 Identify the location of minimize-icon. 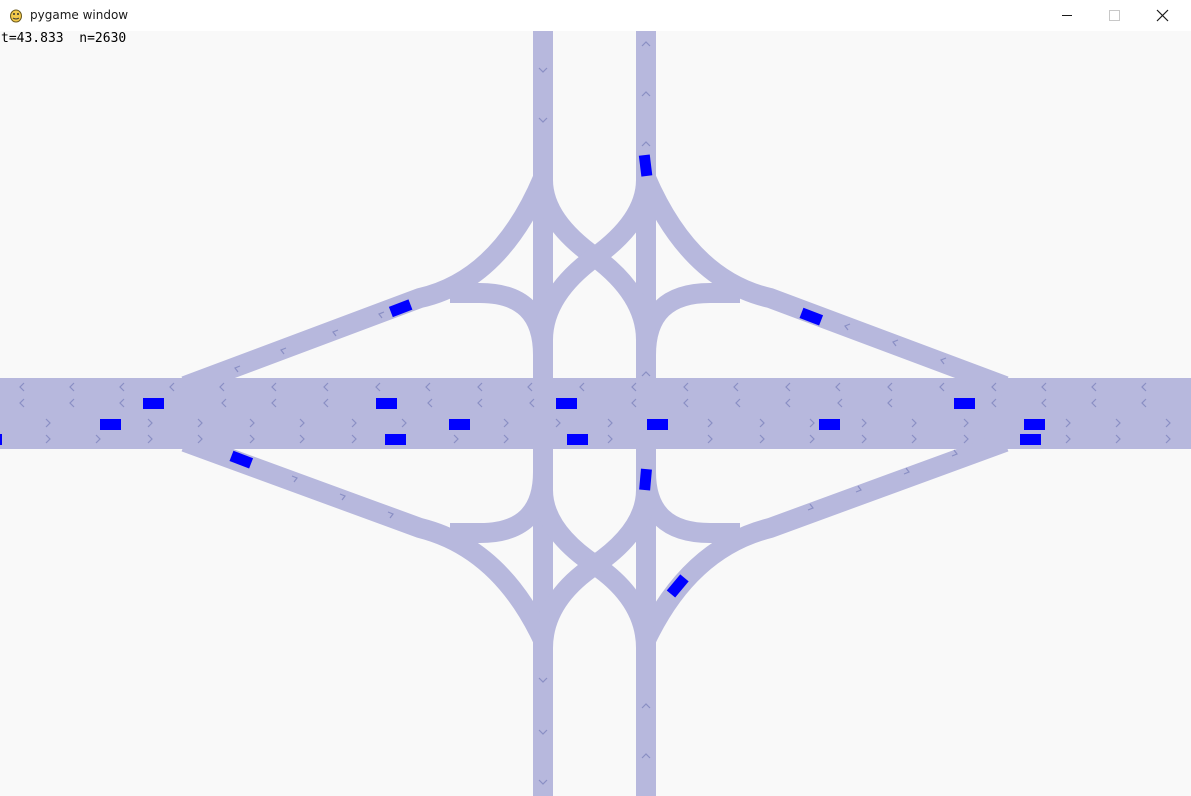
(1067, 15).